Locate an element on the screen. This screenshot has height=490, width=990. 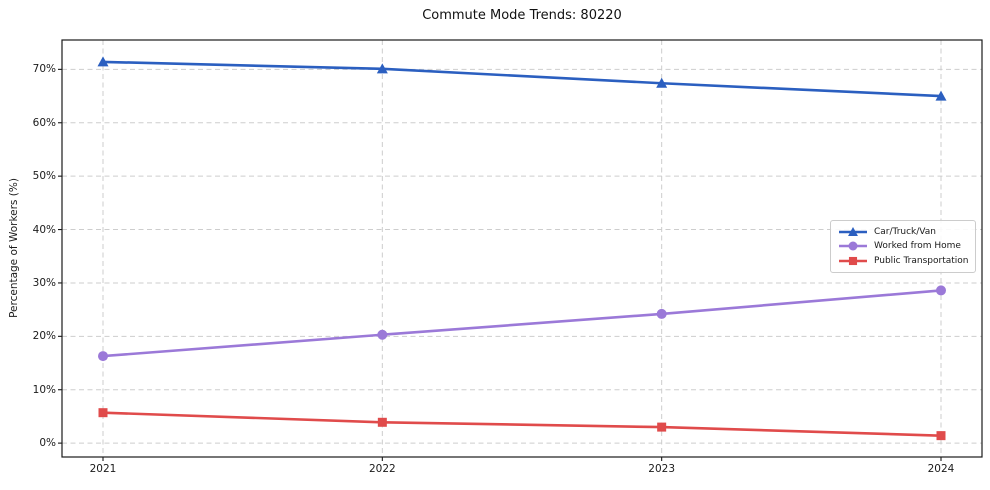
legend-label: Car/Truck/Van is located at coordinates (905, 232).